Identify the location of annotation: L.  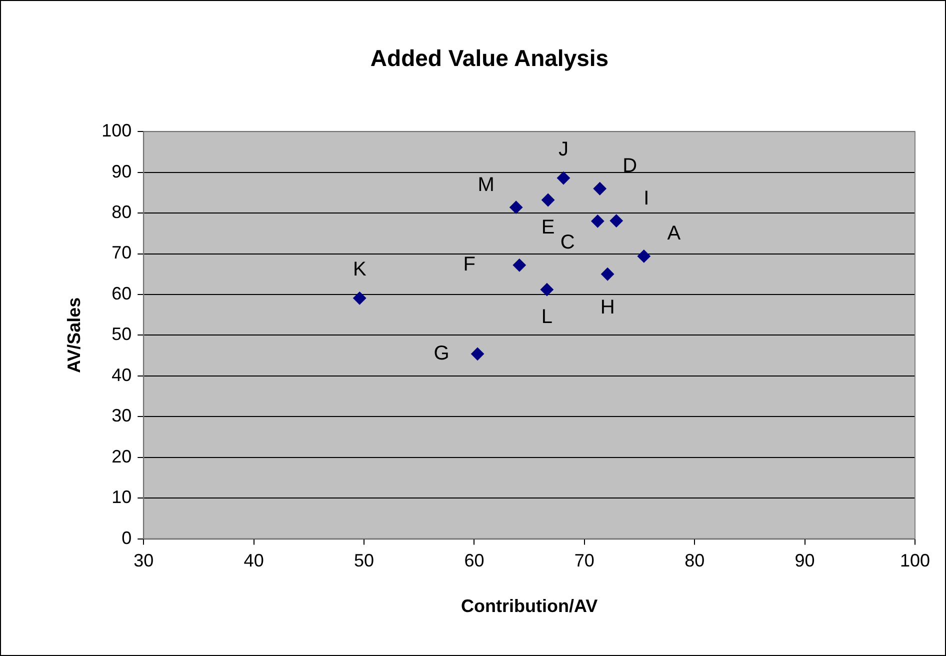
(547, 317).